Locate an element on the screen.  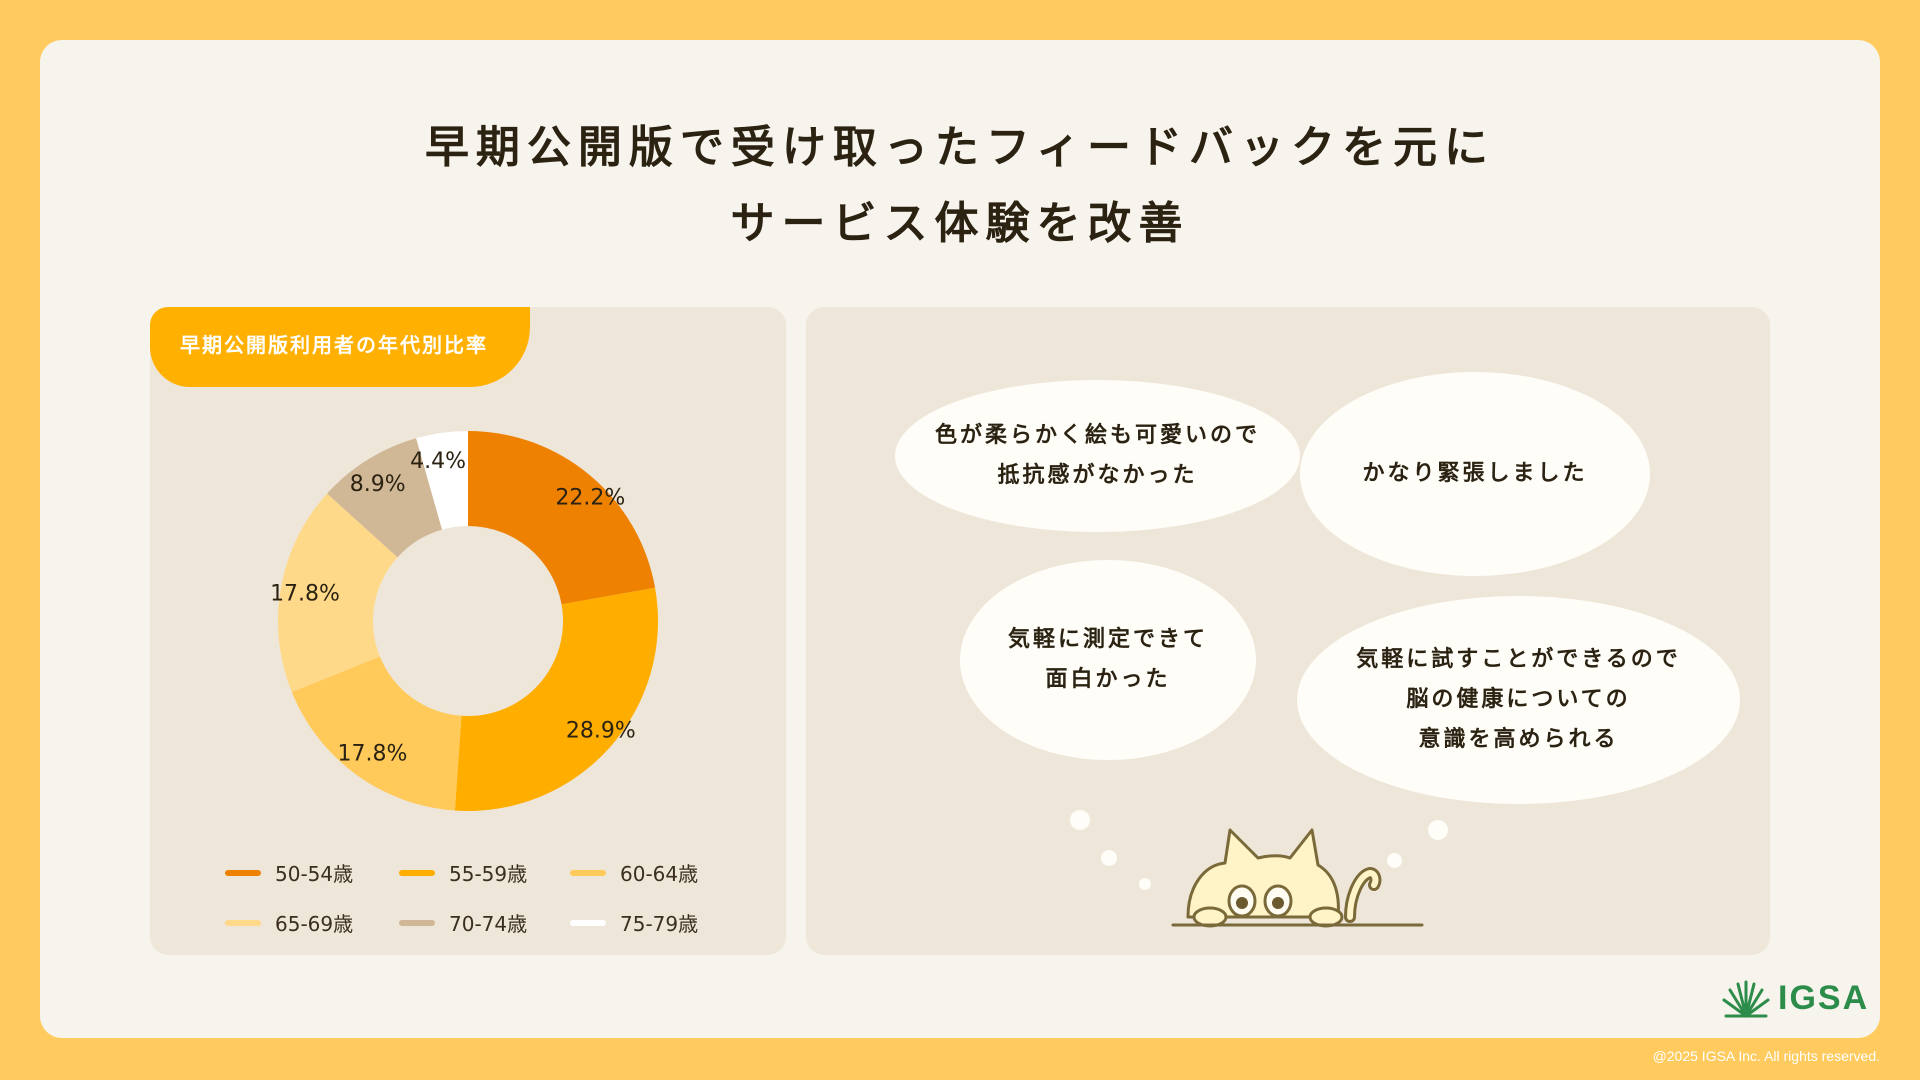
donut-value-label: 8.9% is located at coordinates (378, 484).